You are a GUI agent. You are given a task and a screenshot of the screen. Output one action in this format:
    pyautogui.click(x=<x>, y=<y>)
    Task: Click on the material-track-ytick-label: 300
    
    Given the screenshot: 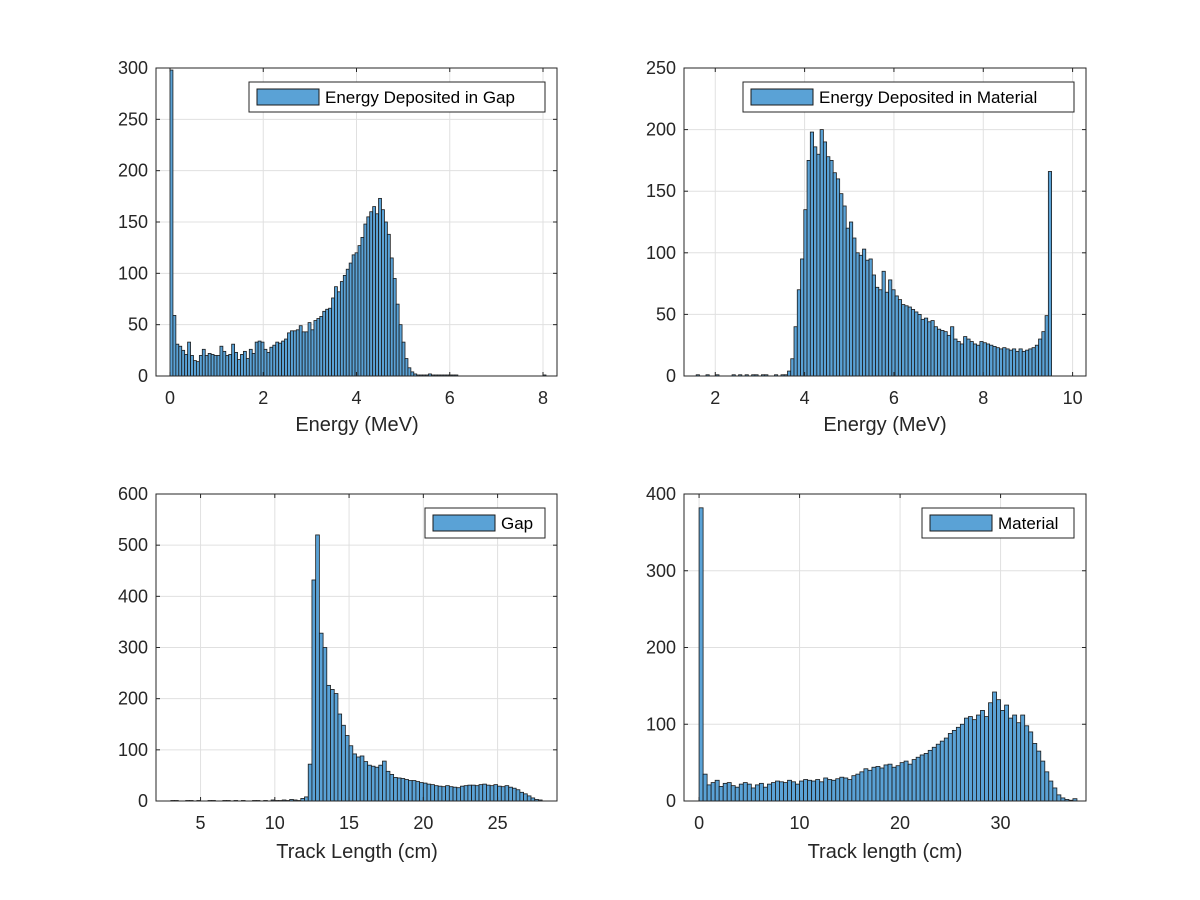 What is the action you would take?
    pyautogui.click(x=661, y=571)
    